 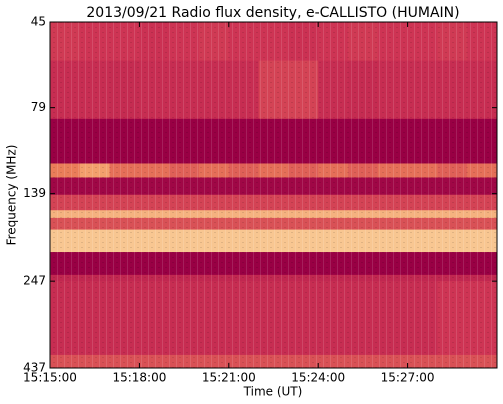 What do you see at coordinates (34, 281) in the screenshot?
I see `y-tick-label: 247` at bounding box center [34, 281].